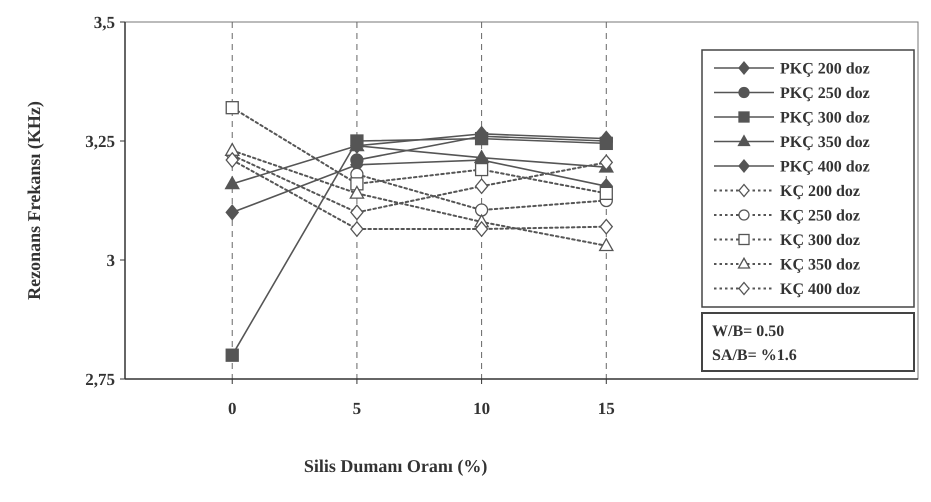 This screenshot has width=931, height=502. What do you see at coordinates (825, 118) in the screenshot?
I see `legend-label: PKÇ 300 doz` at bounding box center [825, 118].